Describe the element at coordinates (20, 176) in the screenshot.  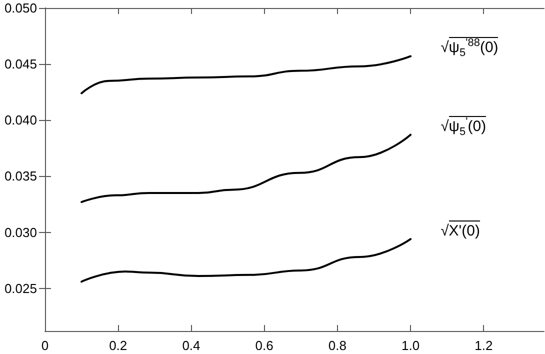
I see `y-tick-label: 0.035` at that location.